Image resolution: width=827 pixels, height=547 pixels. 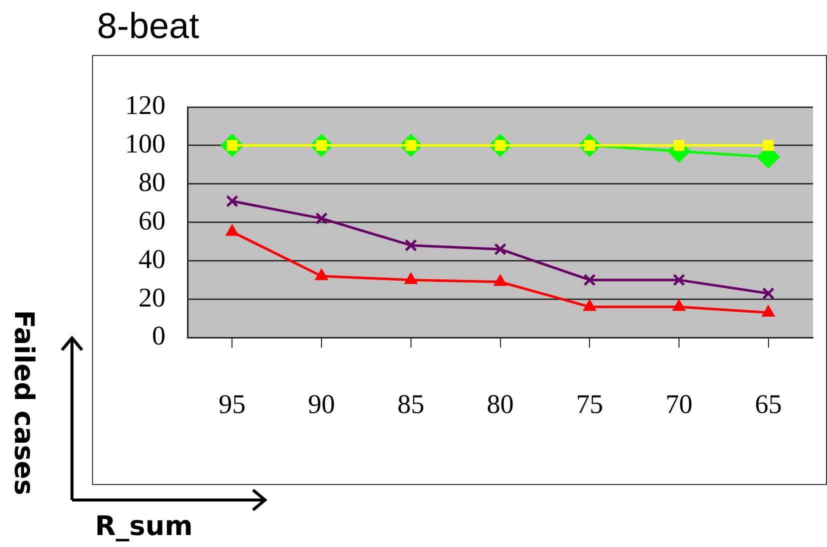 What do you see at coordinates (500, 403) in the screenshot?
I see `x-tick-label: 80` at bounding box center [500, 403].